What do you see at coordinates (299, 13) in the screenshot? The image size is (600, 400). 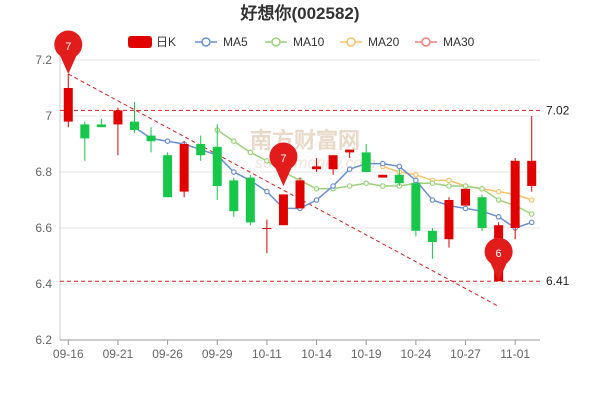 I see `chart-title: 好想你(002582)` at bounding box center [299, 13].